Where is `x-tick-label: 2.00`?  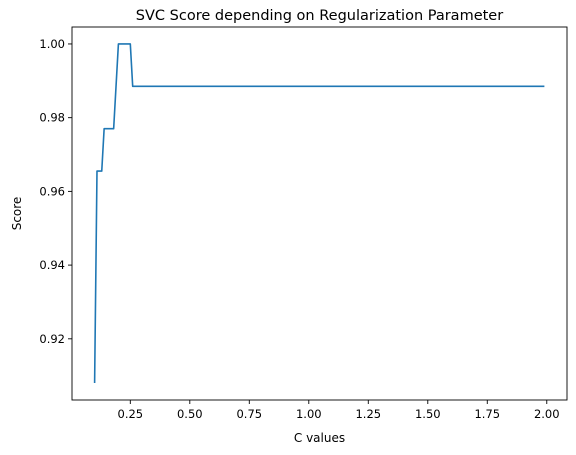
x-tick-label: 2.00 is located at coordinates (547, 414).